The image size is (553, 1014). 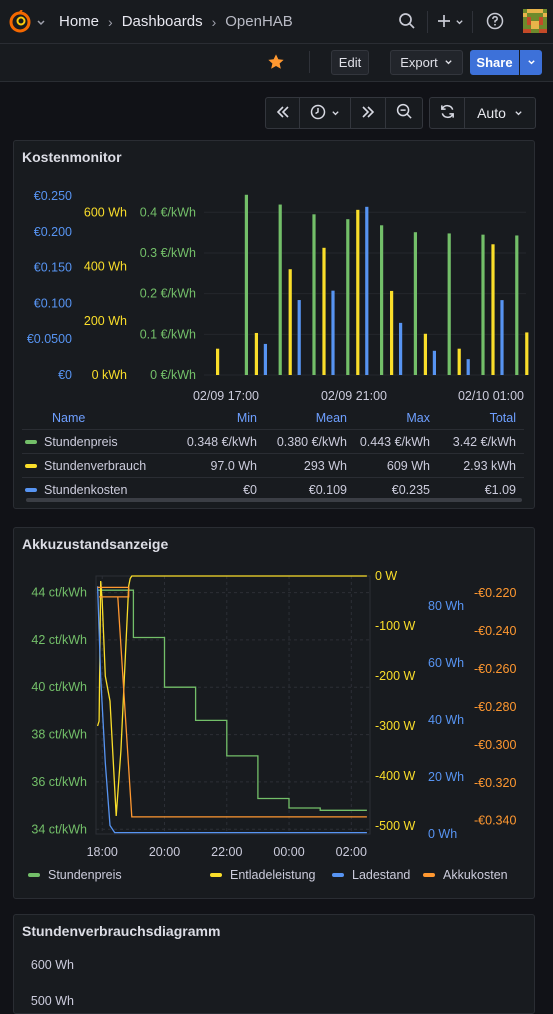 What do you see at coordinates (502, 418) in the screenshot?
I see `legend-header-total: Total` at bounding box center [502, 418].